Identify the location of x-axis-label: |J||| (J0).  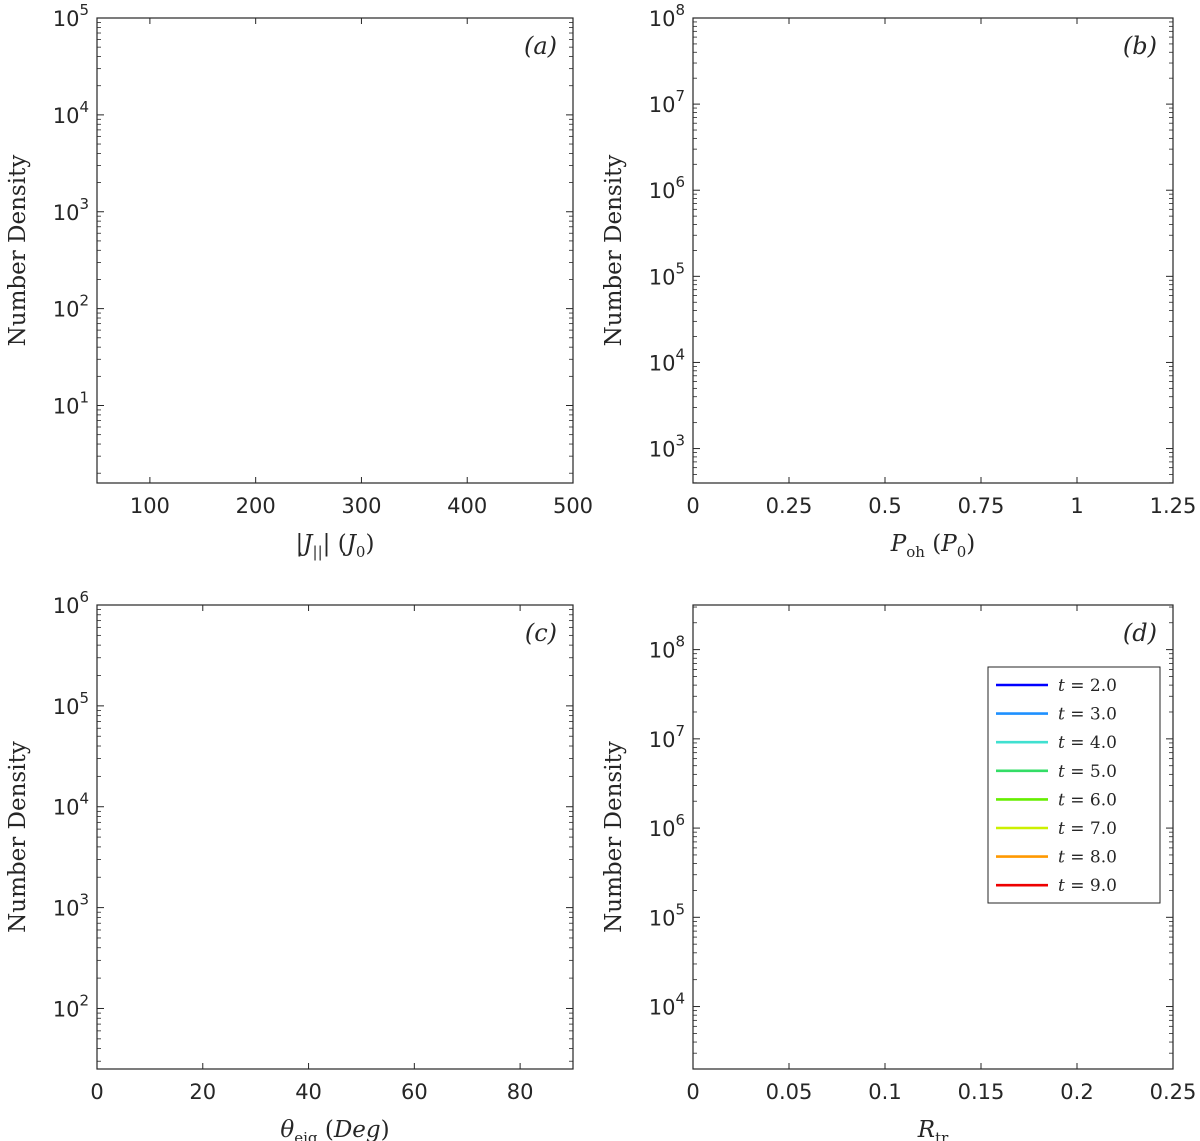
(335, 546).